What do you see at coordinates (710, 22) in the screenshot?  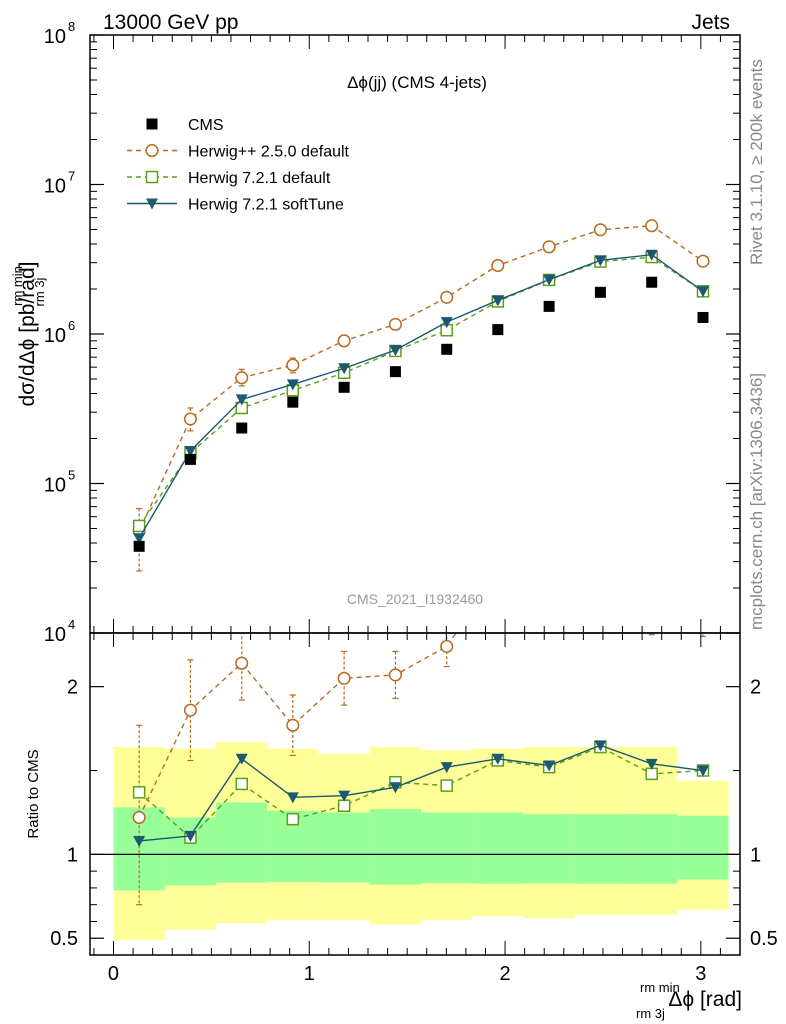 I see `category-label: Jets` at bounding box center [710, 22].